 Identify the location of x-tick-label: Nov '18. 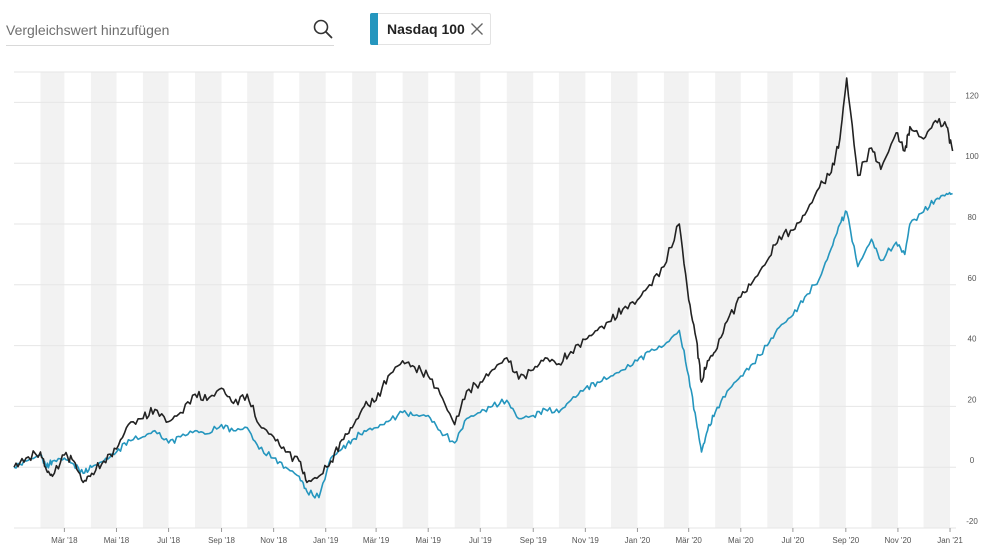
(273, 540).